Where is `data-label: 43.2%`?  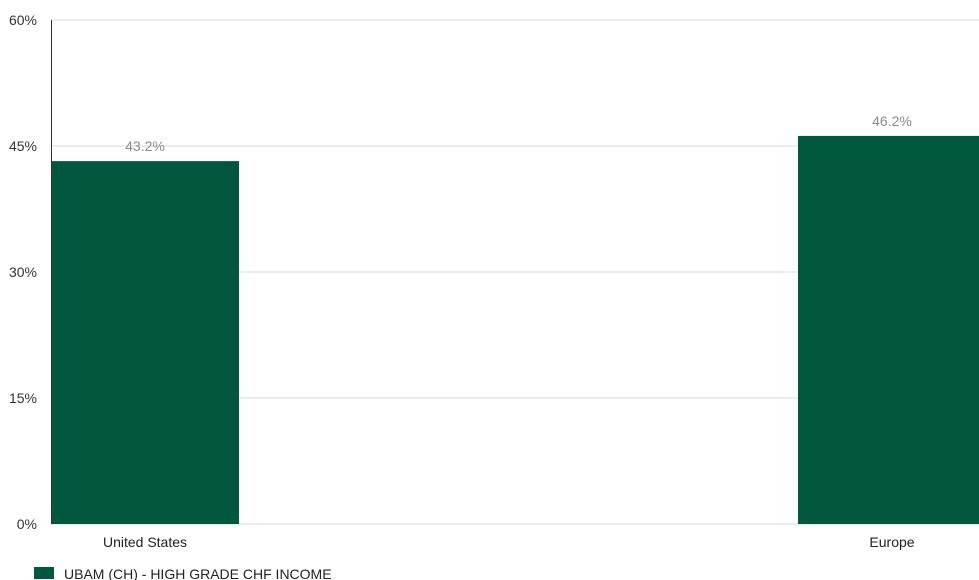
data-label: 43.2% is located at coordinates (145, 146).